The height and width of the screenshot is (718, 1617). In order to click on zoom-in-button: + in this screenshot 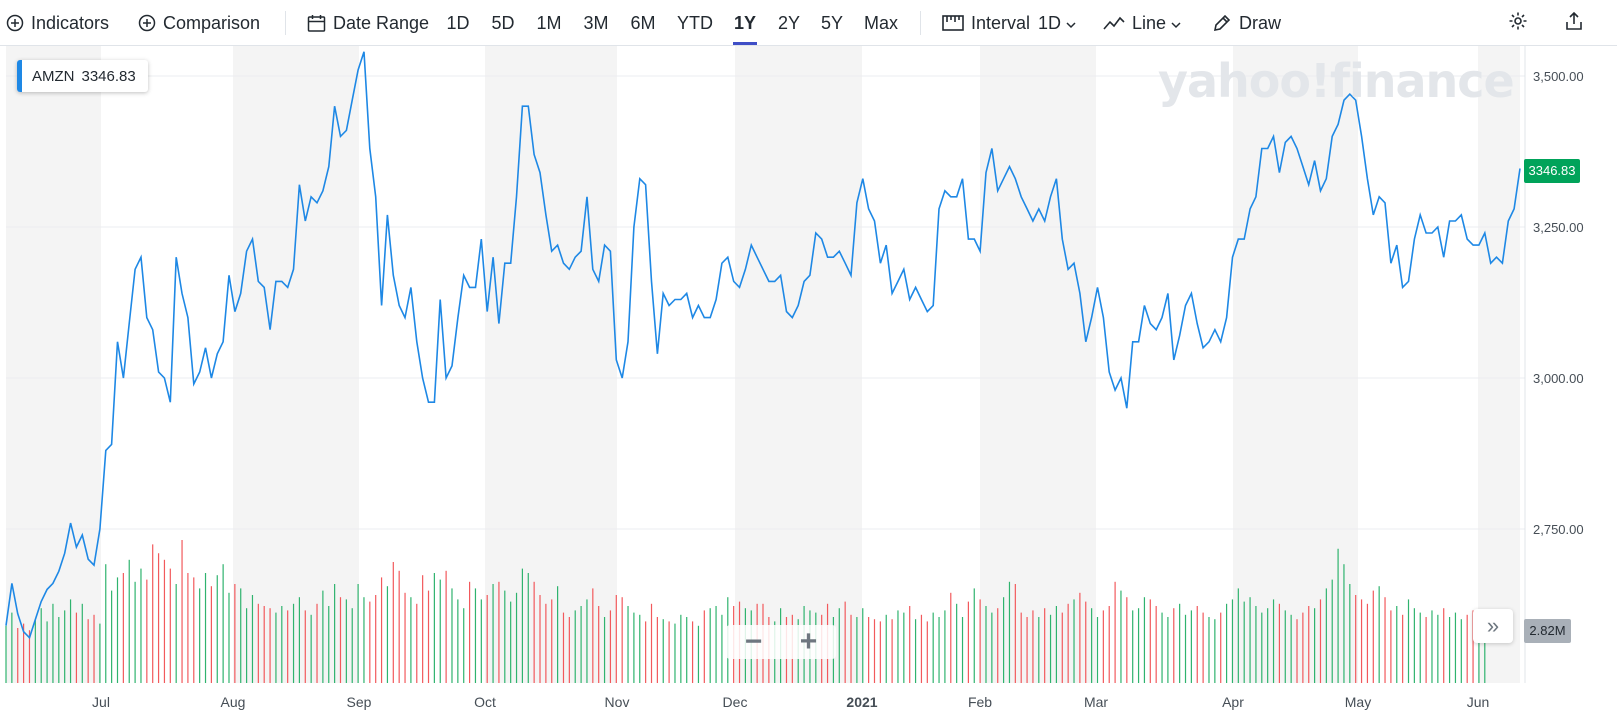, I will do `click(808, 641)`.